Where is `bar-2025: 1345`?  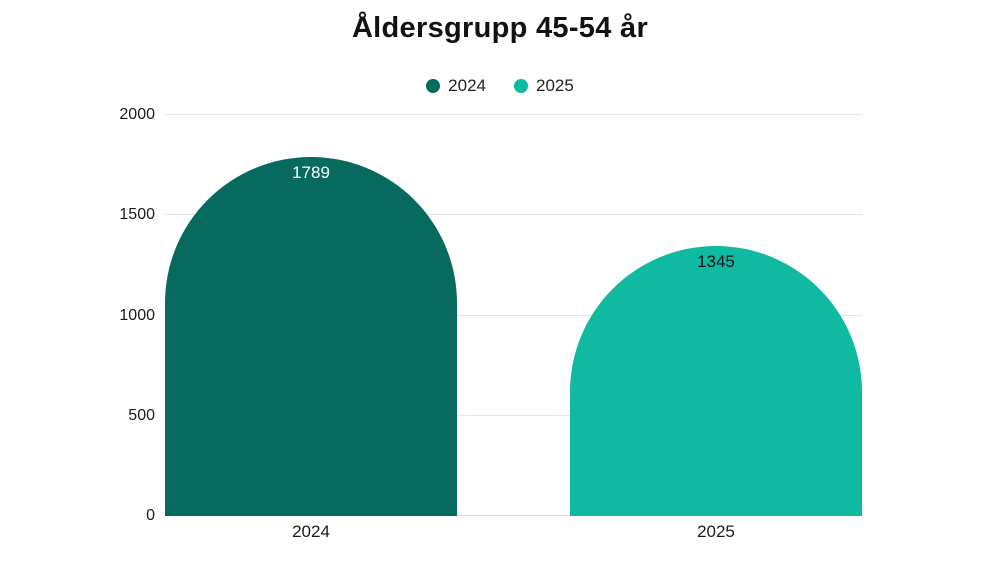 bar-2025: 1345 is located at coordinates (715, 381).